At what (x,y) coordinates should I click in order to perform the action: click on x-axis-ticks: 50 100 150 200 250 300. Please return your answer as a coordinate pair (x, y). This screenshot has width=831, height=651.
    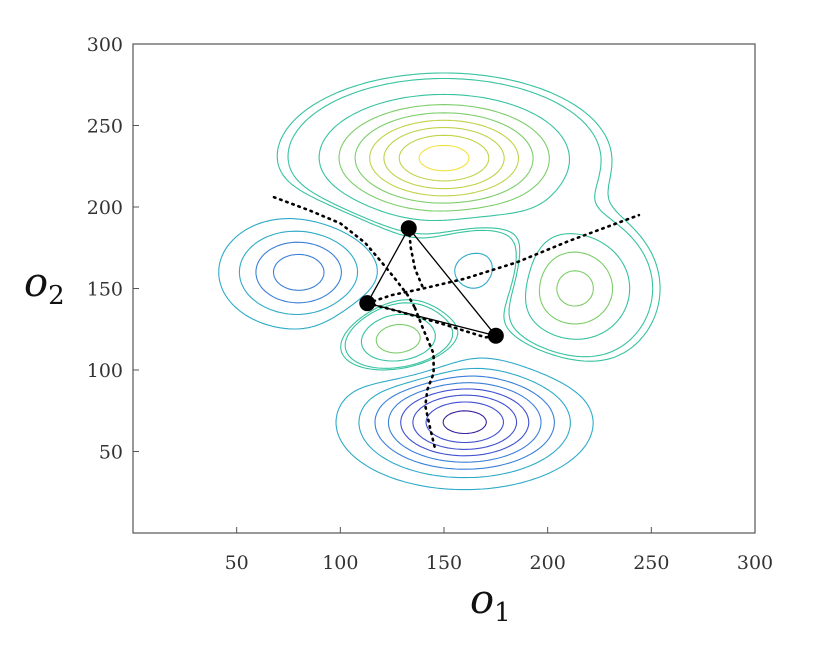
    Looking at the image, I should click on (499, 550).